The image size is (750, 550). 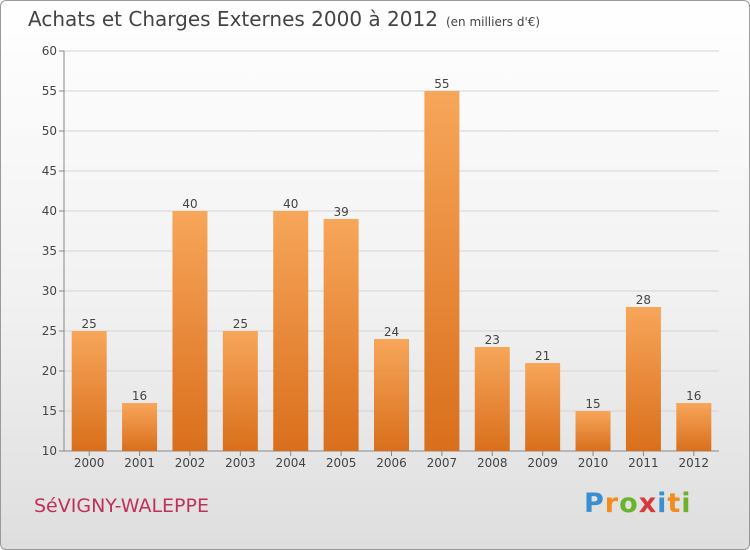 I want to click on bar-2002, so click(x=190, y=331).